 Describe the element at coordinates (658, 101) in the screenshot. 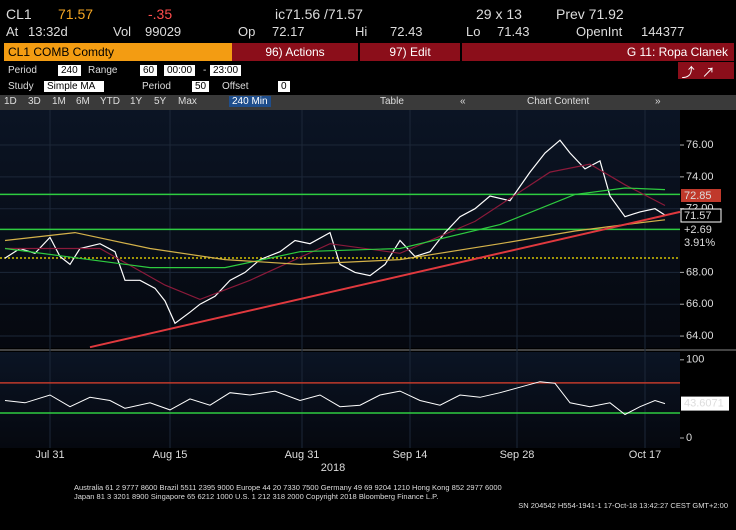

I see `forward-button: »` at that location.